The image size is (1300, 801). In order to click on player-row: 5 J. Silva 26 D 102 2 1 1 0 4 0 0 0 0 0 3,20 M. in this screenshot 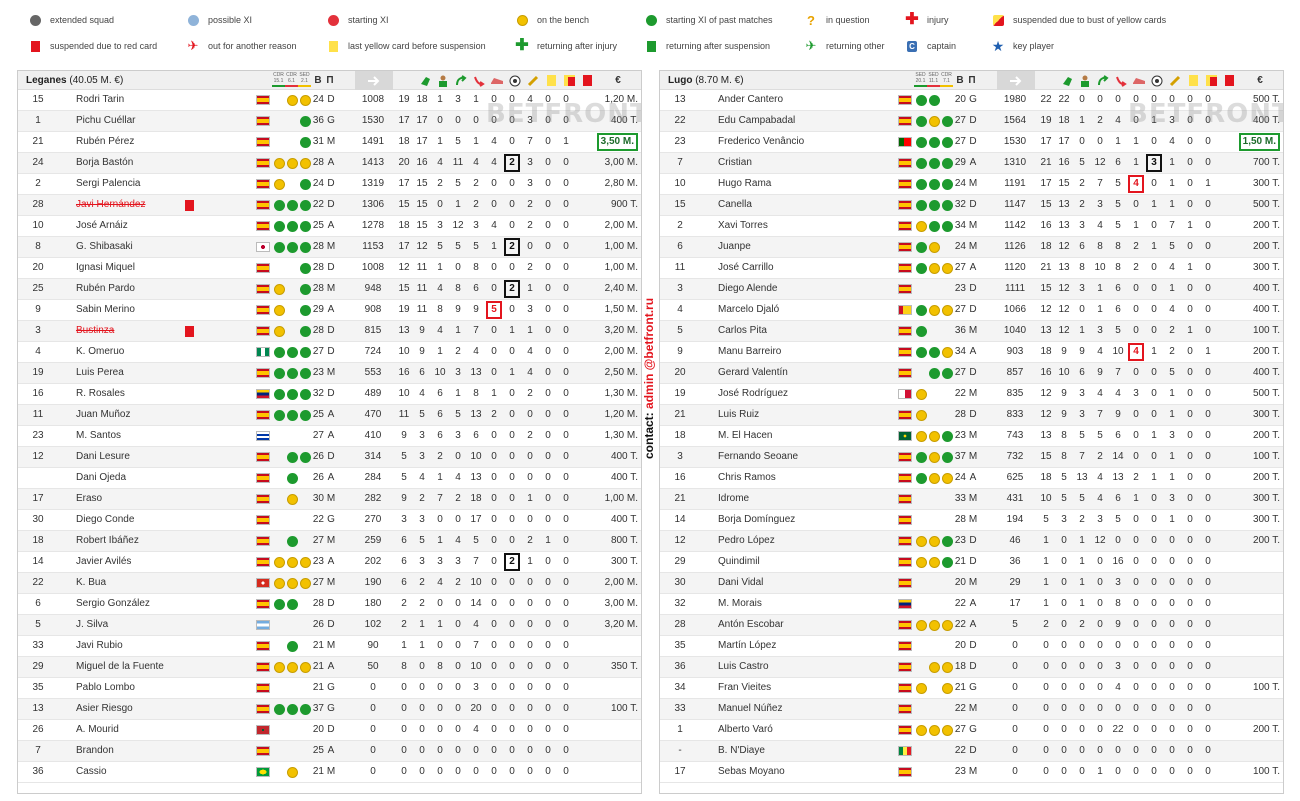, I will do `click(329, 625)`.